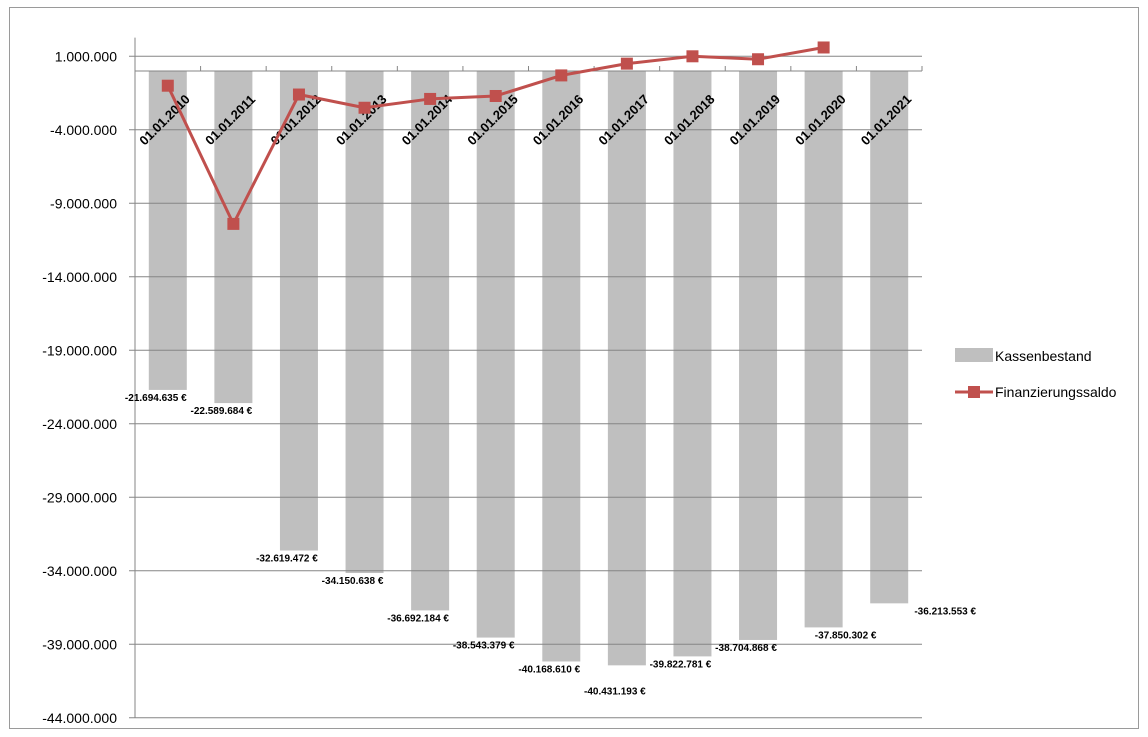  What do you see at coordinates (846, 635) in the screenshot?
I see `bar-value-label: -37.850.302 €` at bounding box center [846, 635].